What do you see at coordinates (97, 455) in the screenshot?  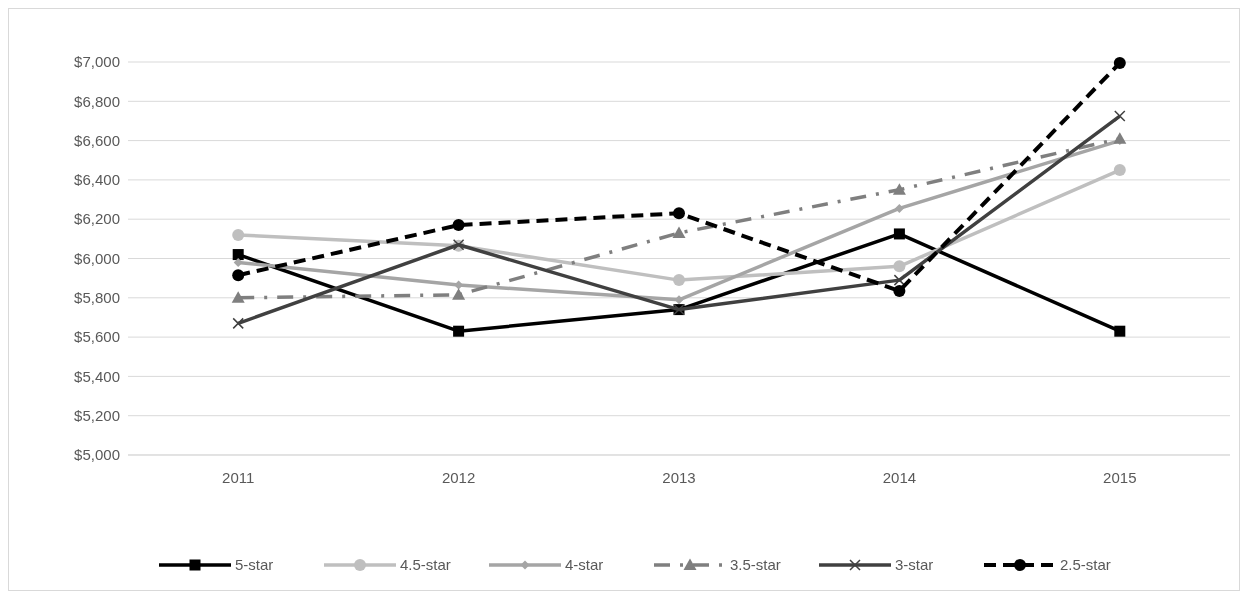 I see `y-tick-label: $5,000` at bounding box center [97, 455].